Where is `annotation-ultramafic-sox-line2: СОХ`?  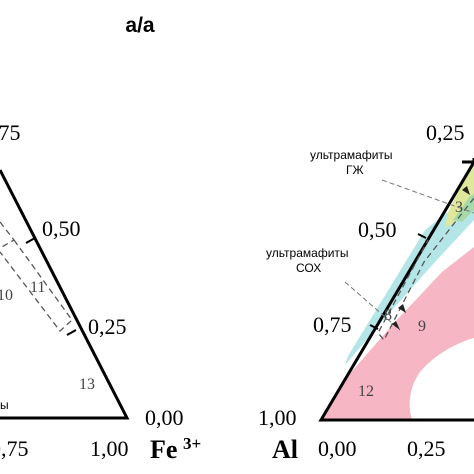 annotation-ultramafic-sox-line2: СОХ is located at coordinates (308, 268).